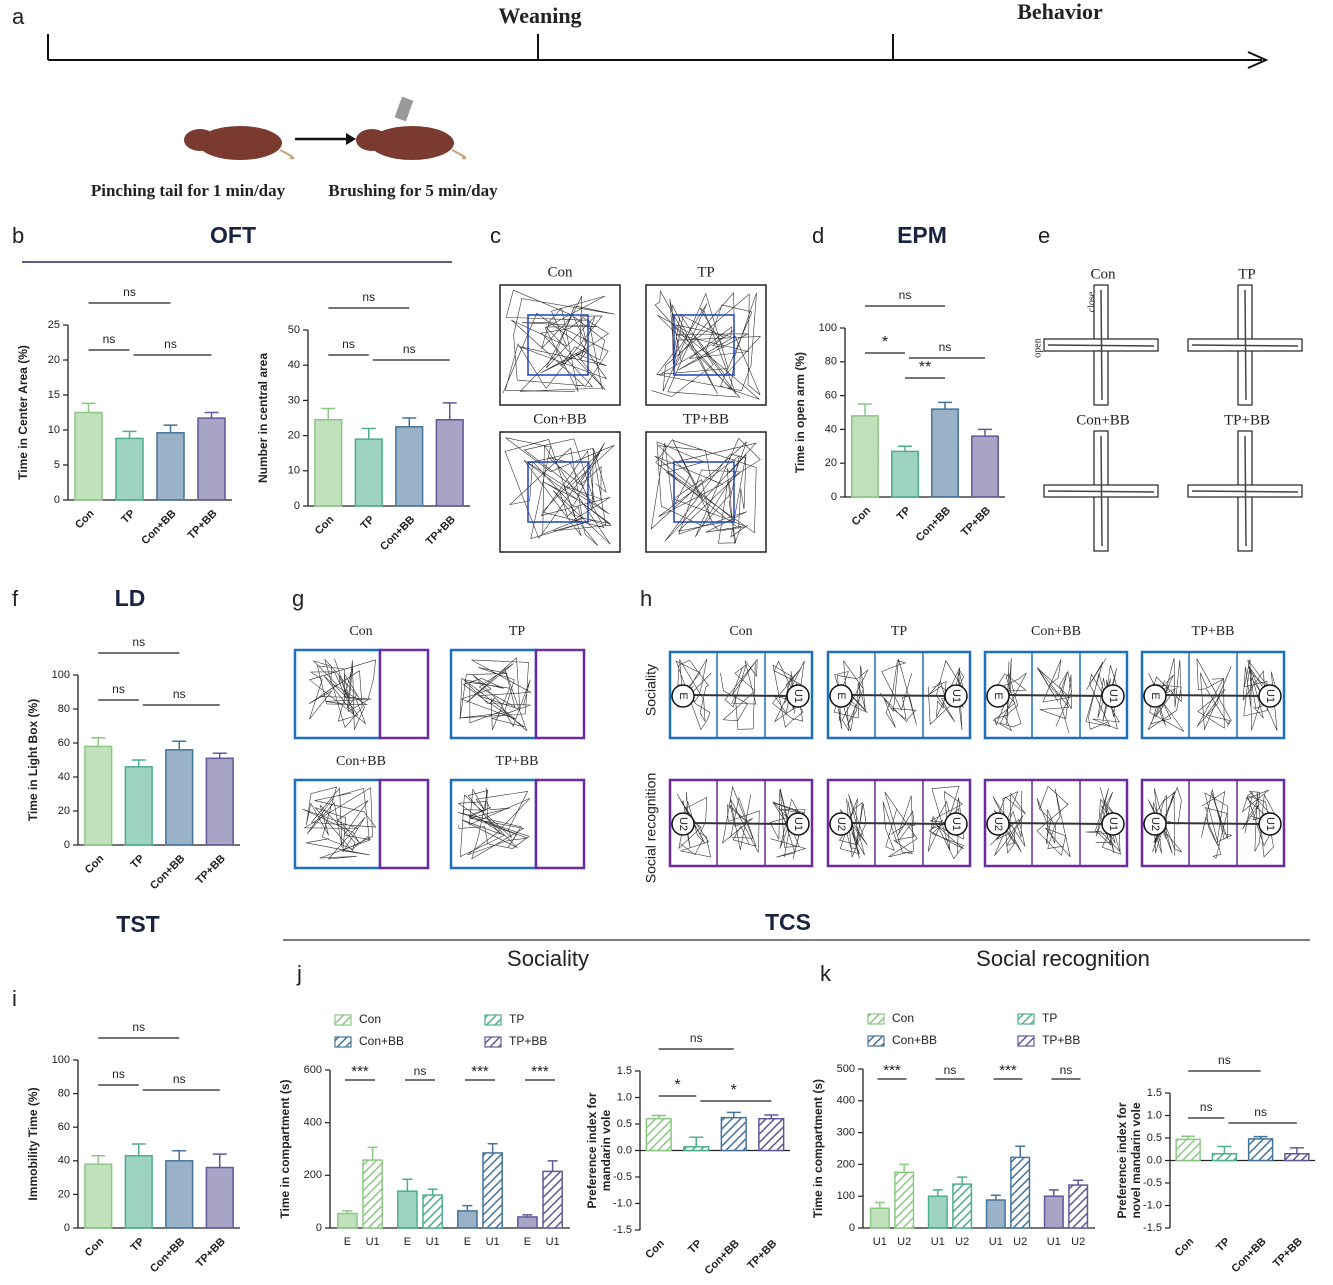  I want to click on section-title: Social recognition, so click(1063, 958).